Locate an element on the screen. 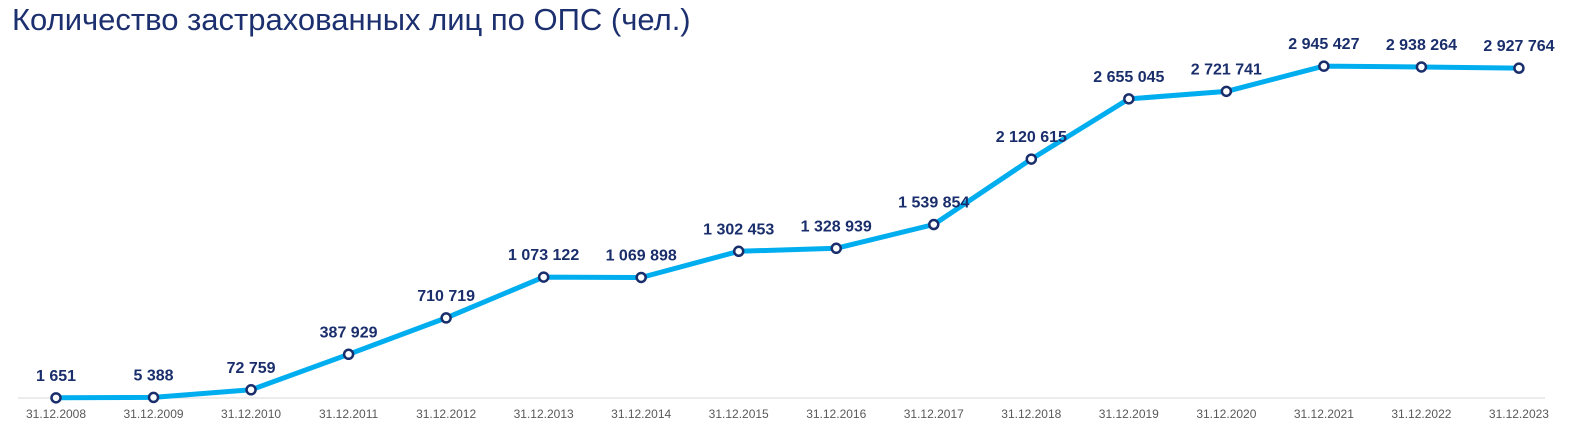 Image resolution: width=1569 pixels, height=426 pixels. x-tick-label-5: 31.12.2013 is located at coordinates (544, 414).